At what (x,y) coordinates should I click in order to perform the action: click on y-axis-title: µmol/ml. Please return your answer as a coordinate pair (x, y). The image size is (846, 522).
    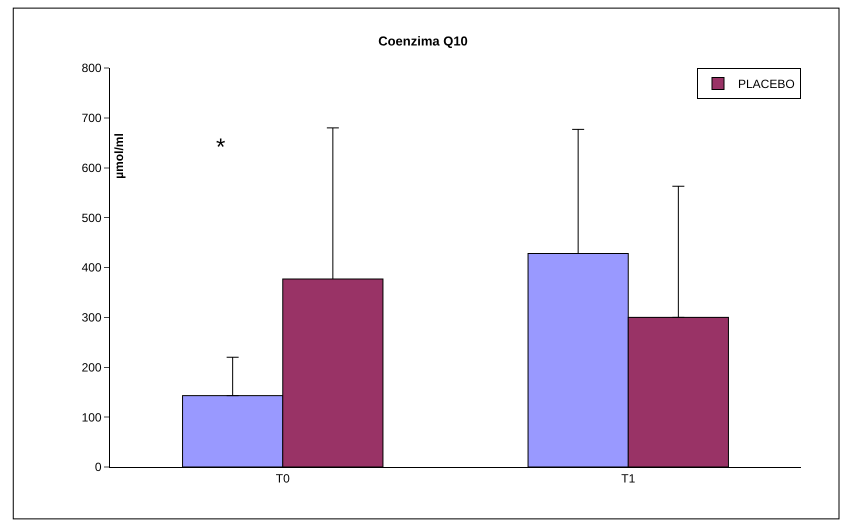
    Looking at the image, I should click on (119, 156).